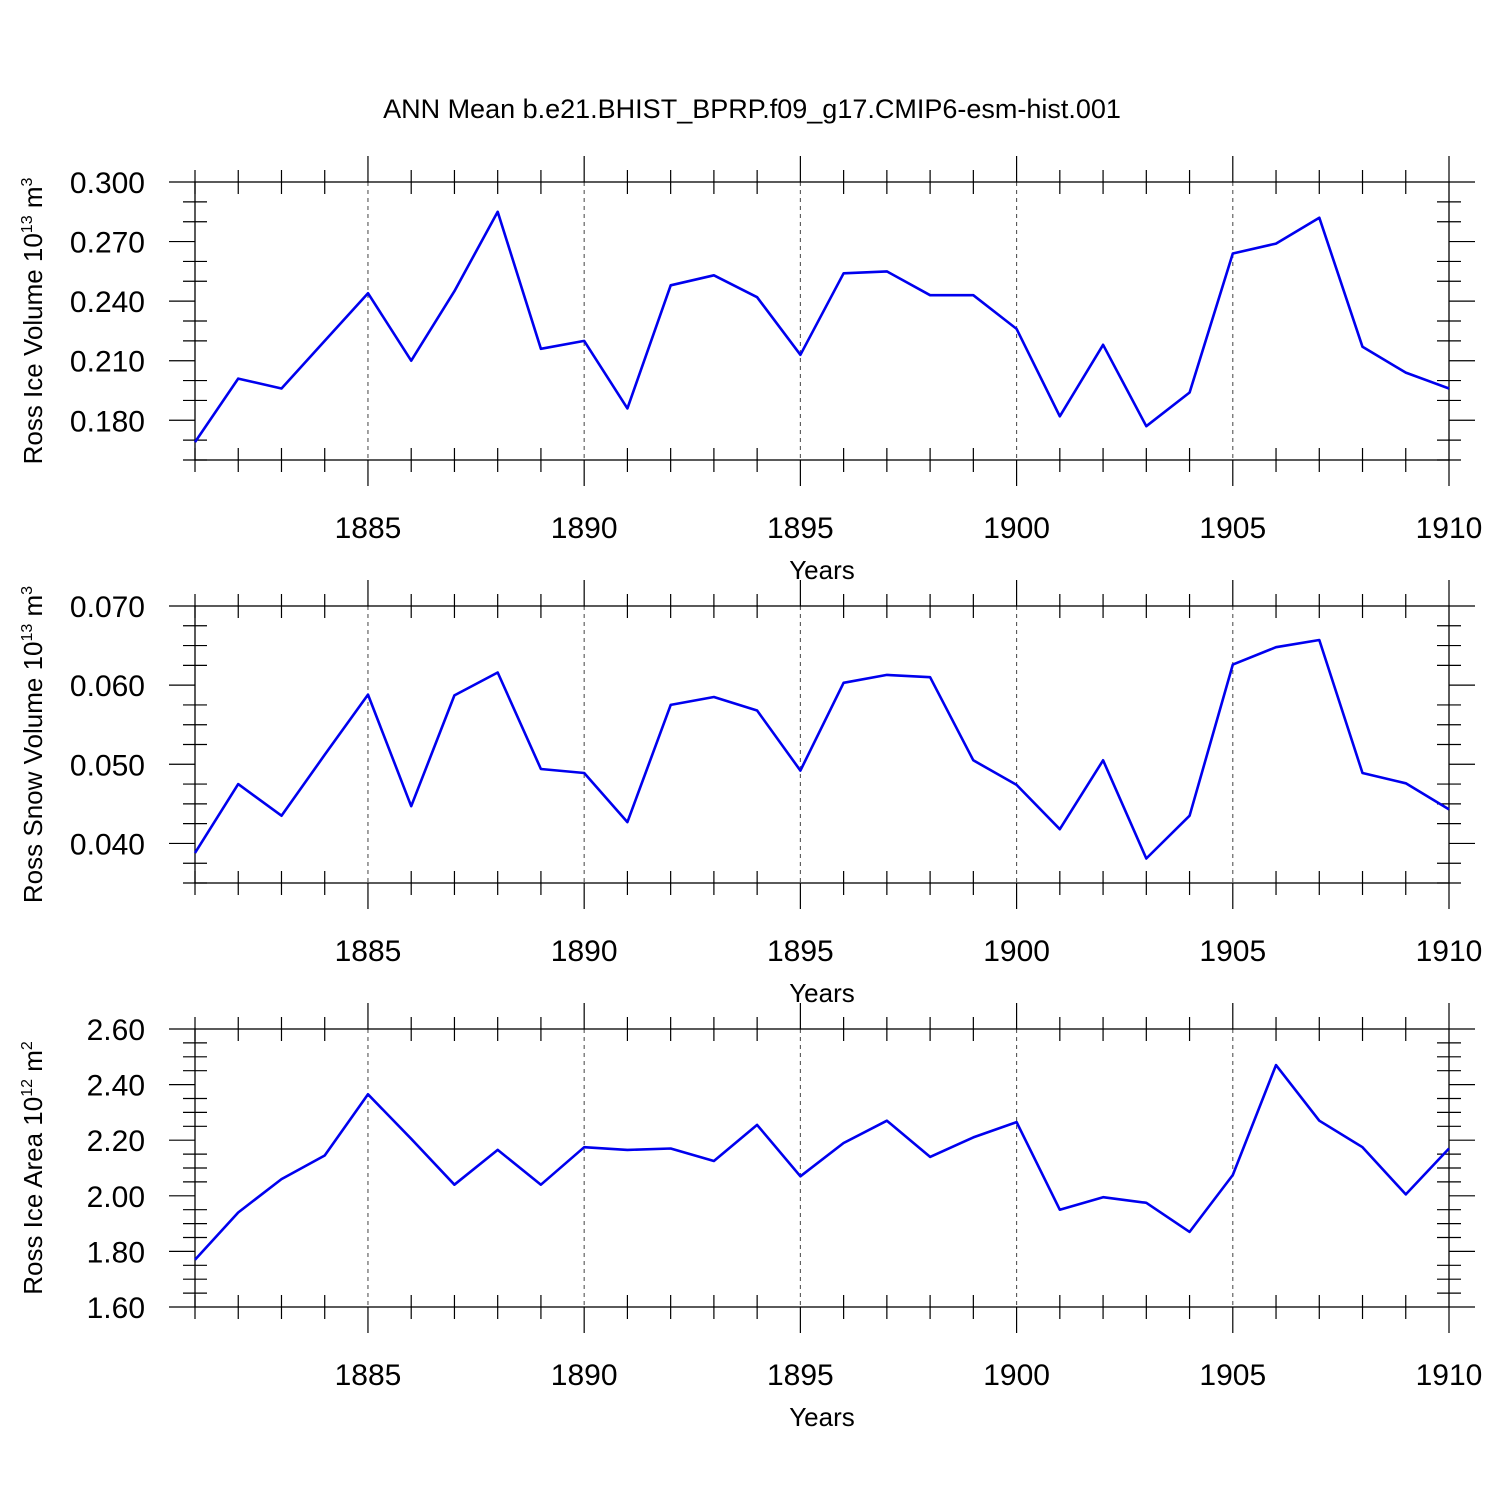  What do you see at coordinates (27, 1088) in the screenshot?
I see `y-axis-title-superscript: 12` at bounding box center [27, 1088].